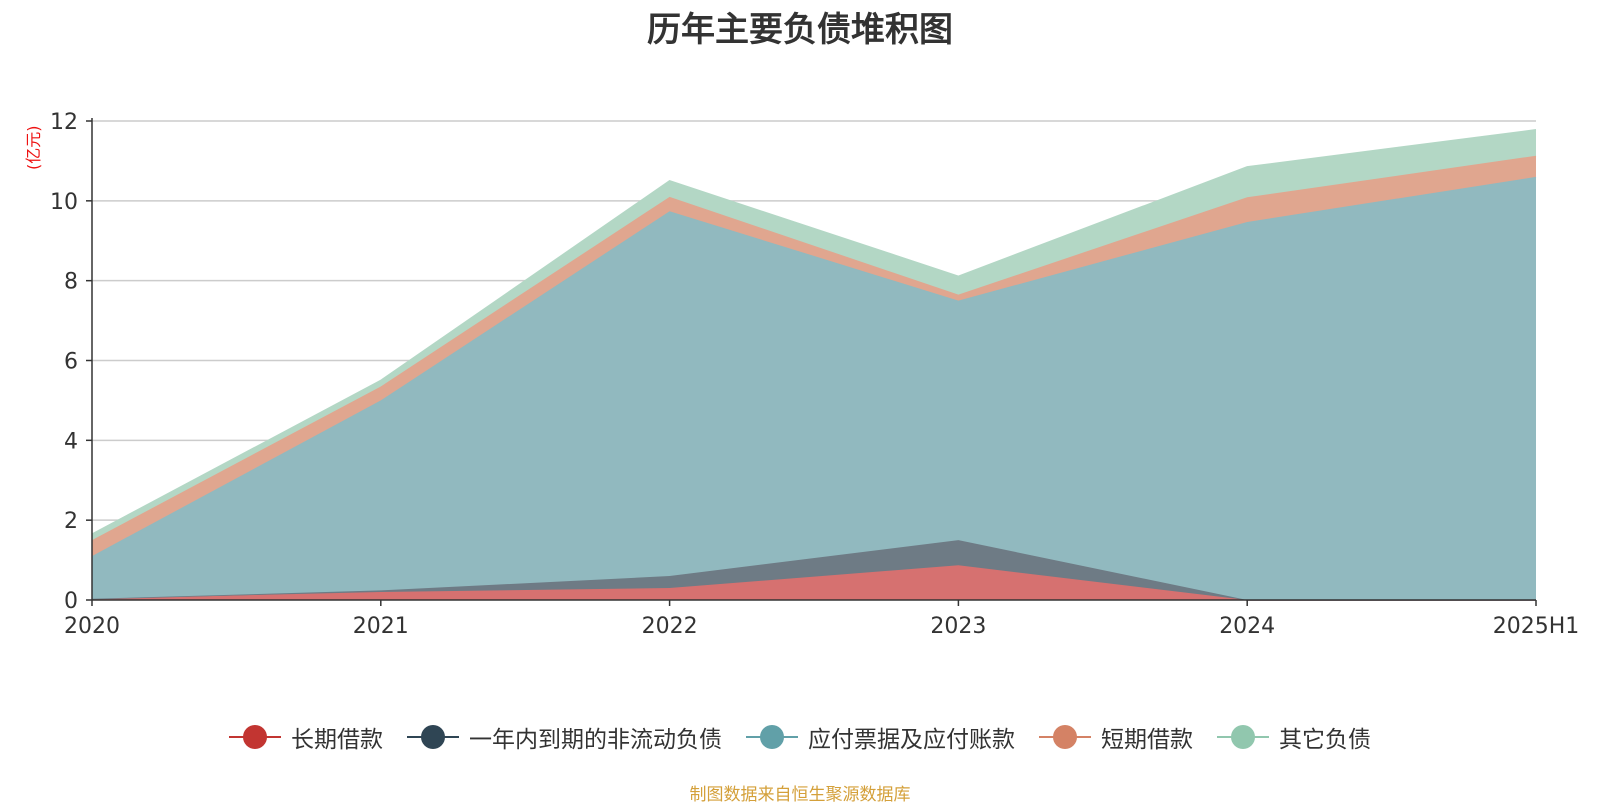  Describe the element at coordinates (800, 795) in the screenshot. I see `data-source-note: 制图数据来自恒生聚源数据库` at that location.